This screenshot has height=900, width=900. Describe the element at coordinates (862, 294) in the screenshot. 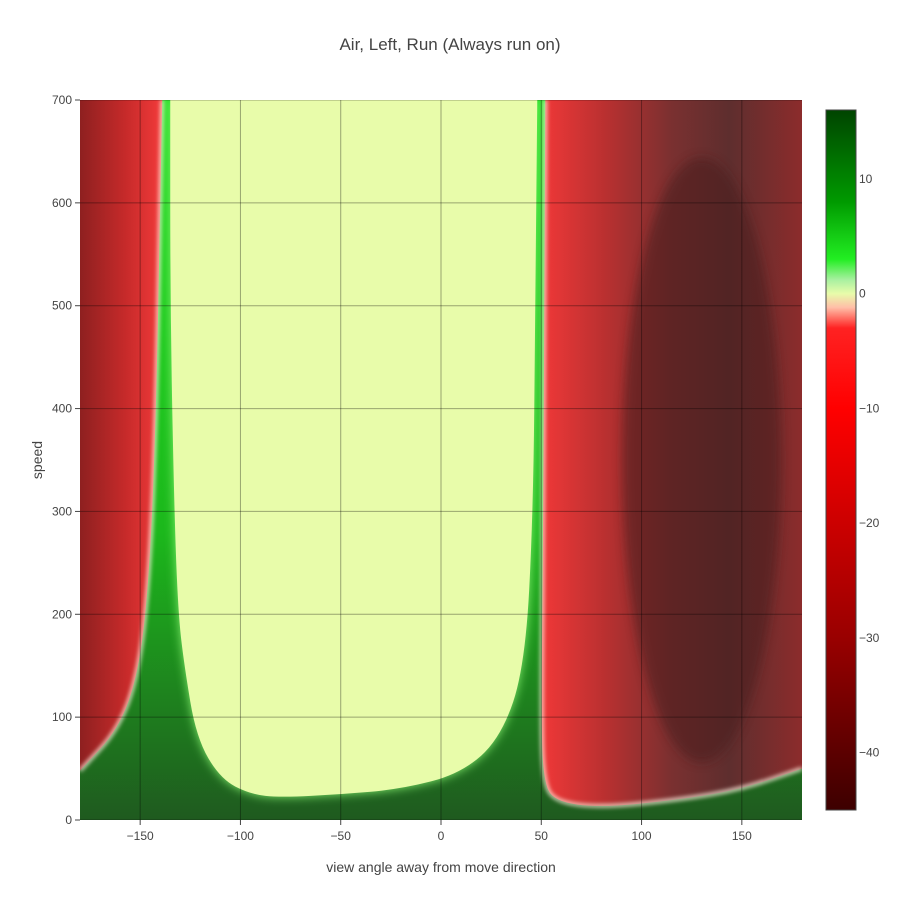

I see `colorbar-tick-label: 0` at that location.